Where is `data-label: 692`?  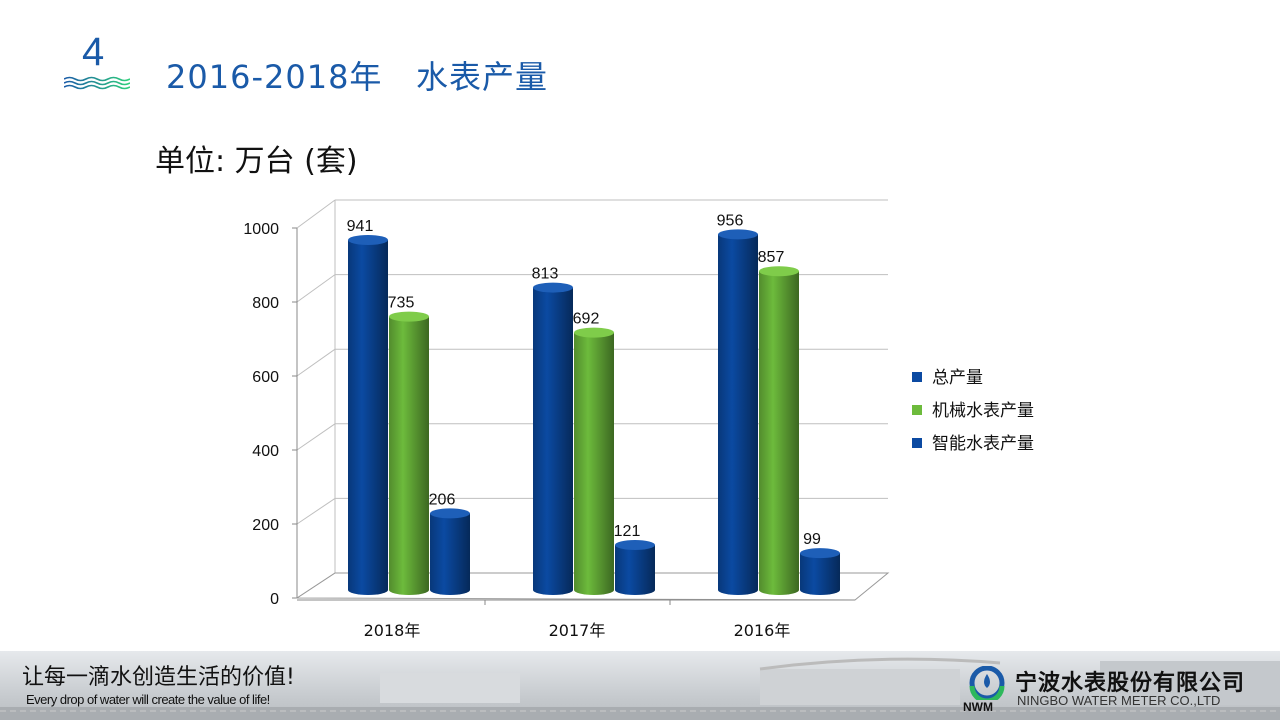
data-label: 692 is located at coordinates (586, 319).